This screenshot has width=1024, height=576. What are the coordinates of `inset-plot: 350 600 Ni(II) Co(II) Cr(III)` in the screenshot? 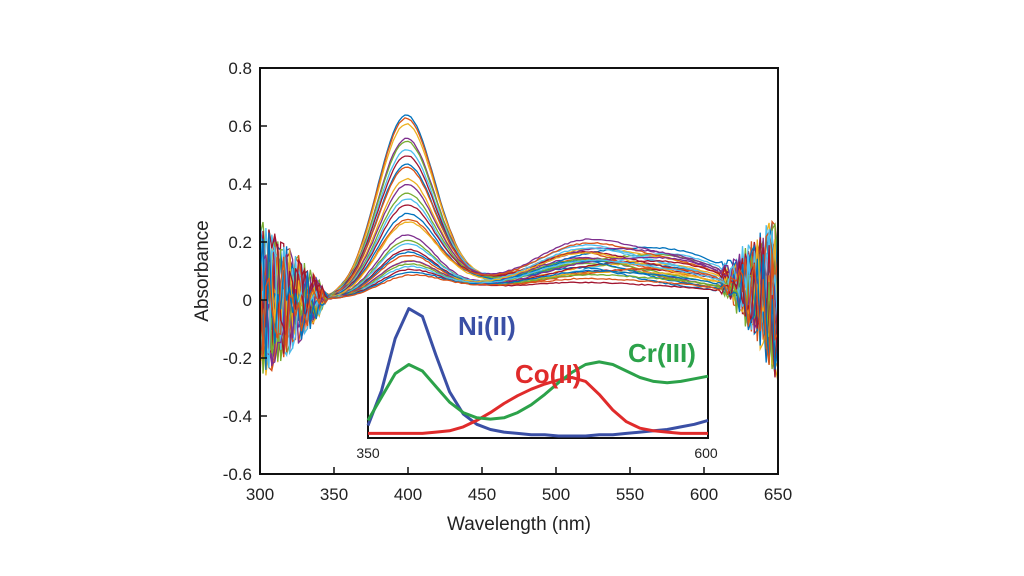 It's located at (537, 379).